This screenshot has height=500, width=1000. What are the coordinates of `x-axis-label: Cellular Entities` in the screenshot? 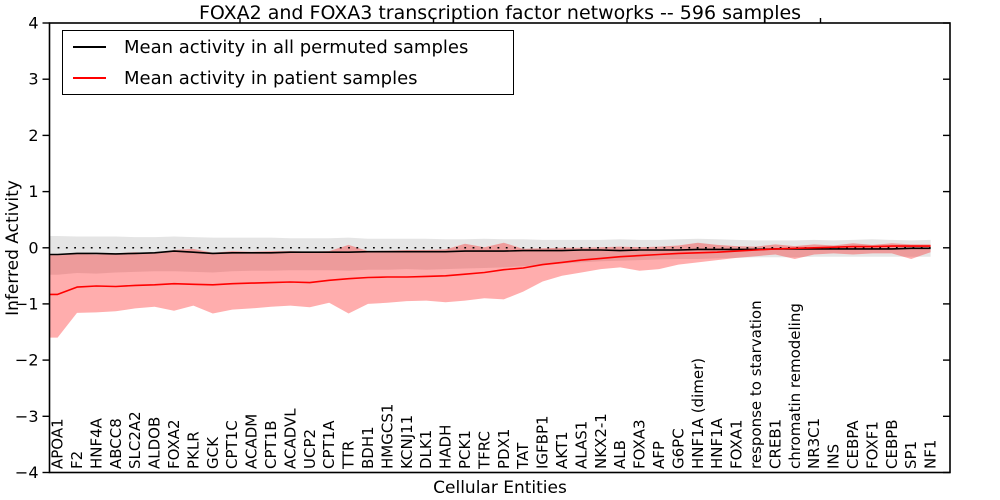 It's located at (500, 488).